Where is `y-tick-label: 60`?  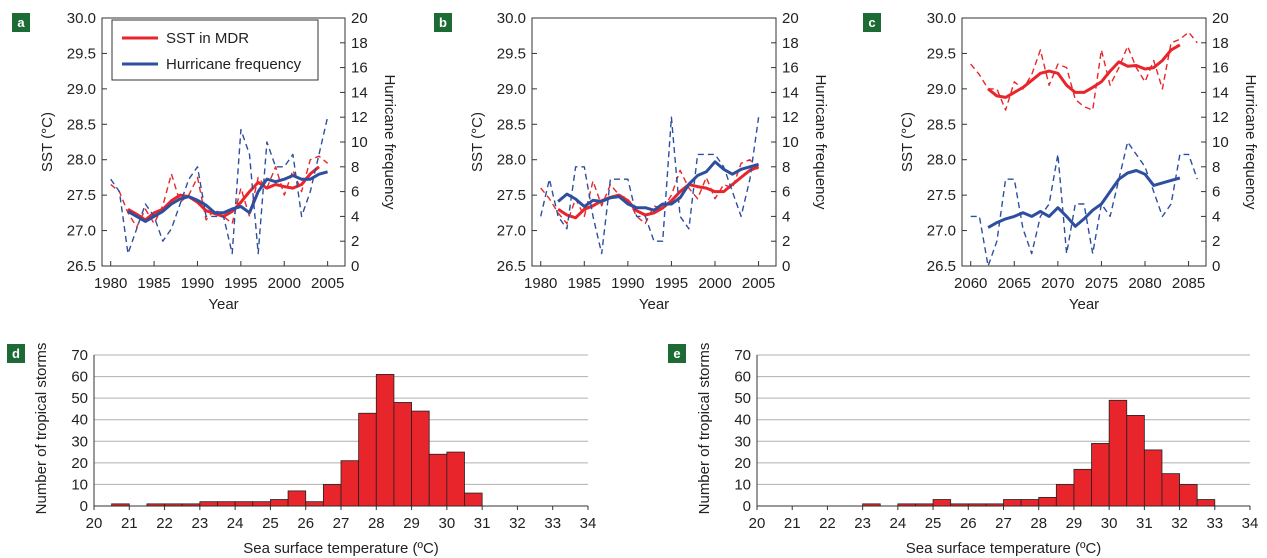 y-tick-label: 60 is located at coordinates (79, 377).